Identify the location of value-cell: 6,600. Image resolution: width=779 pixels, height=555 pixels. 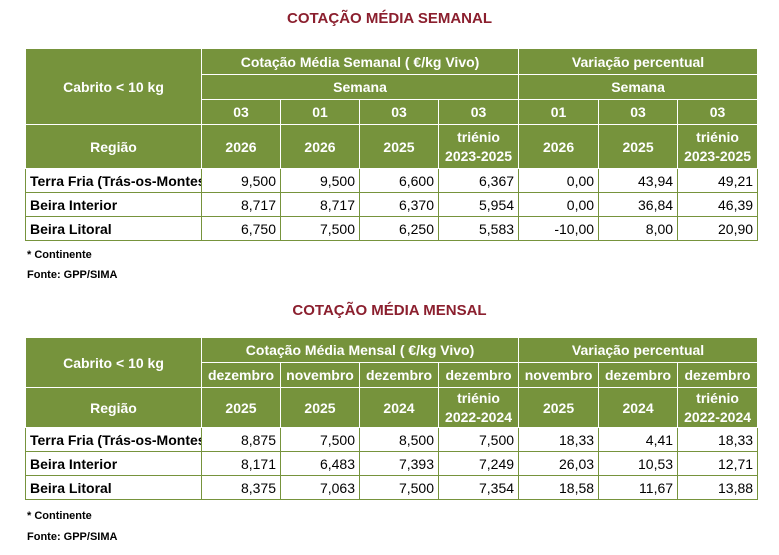
(399, 180).